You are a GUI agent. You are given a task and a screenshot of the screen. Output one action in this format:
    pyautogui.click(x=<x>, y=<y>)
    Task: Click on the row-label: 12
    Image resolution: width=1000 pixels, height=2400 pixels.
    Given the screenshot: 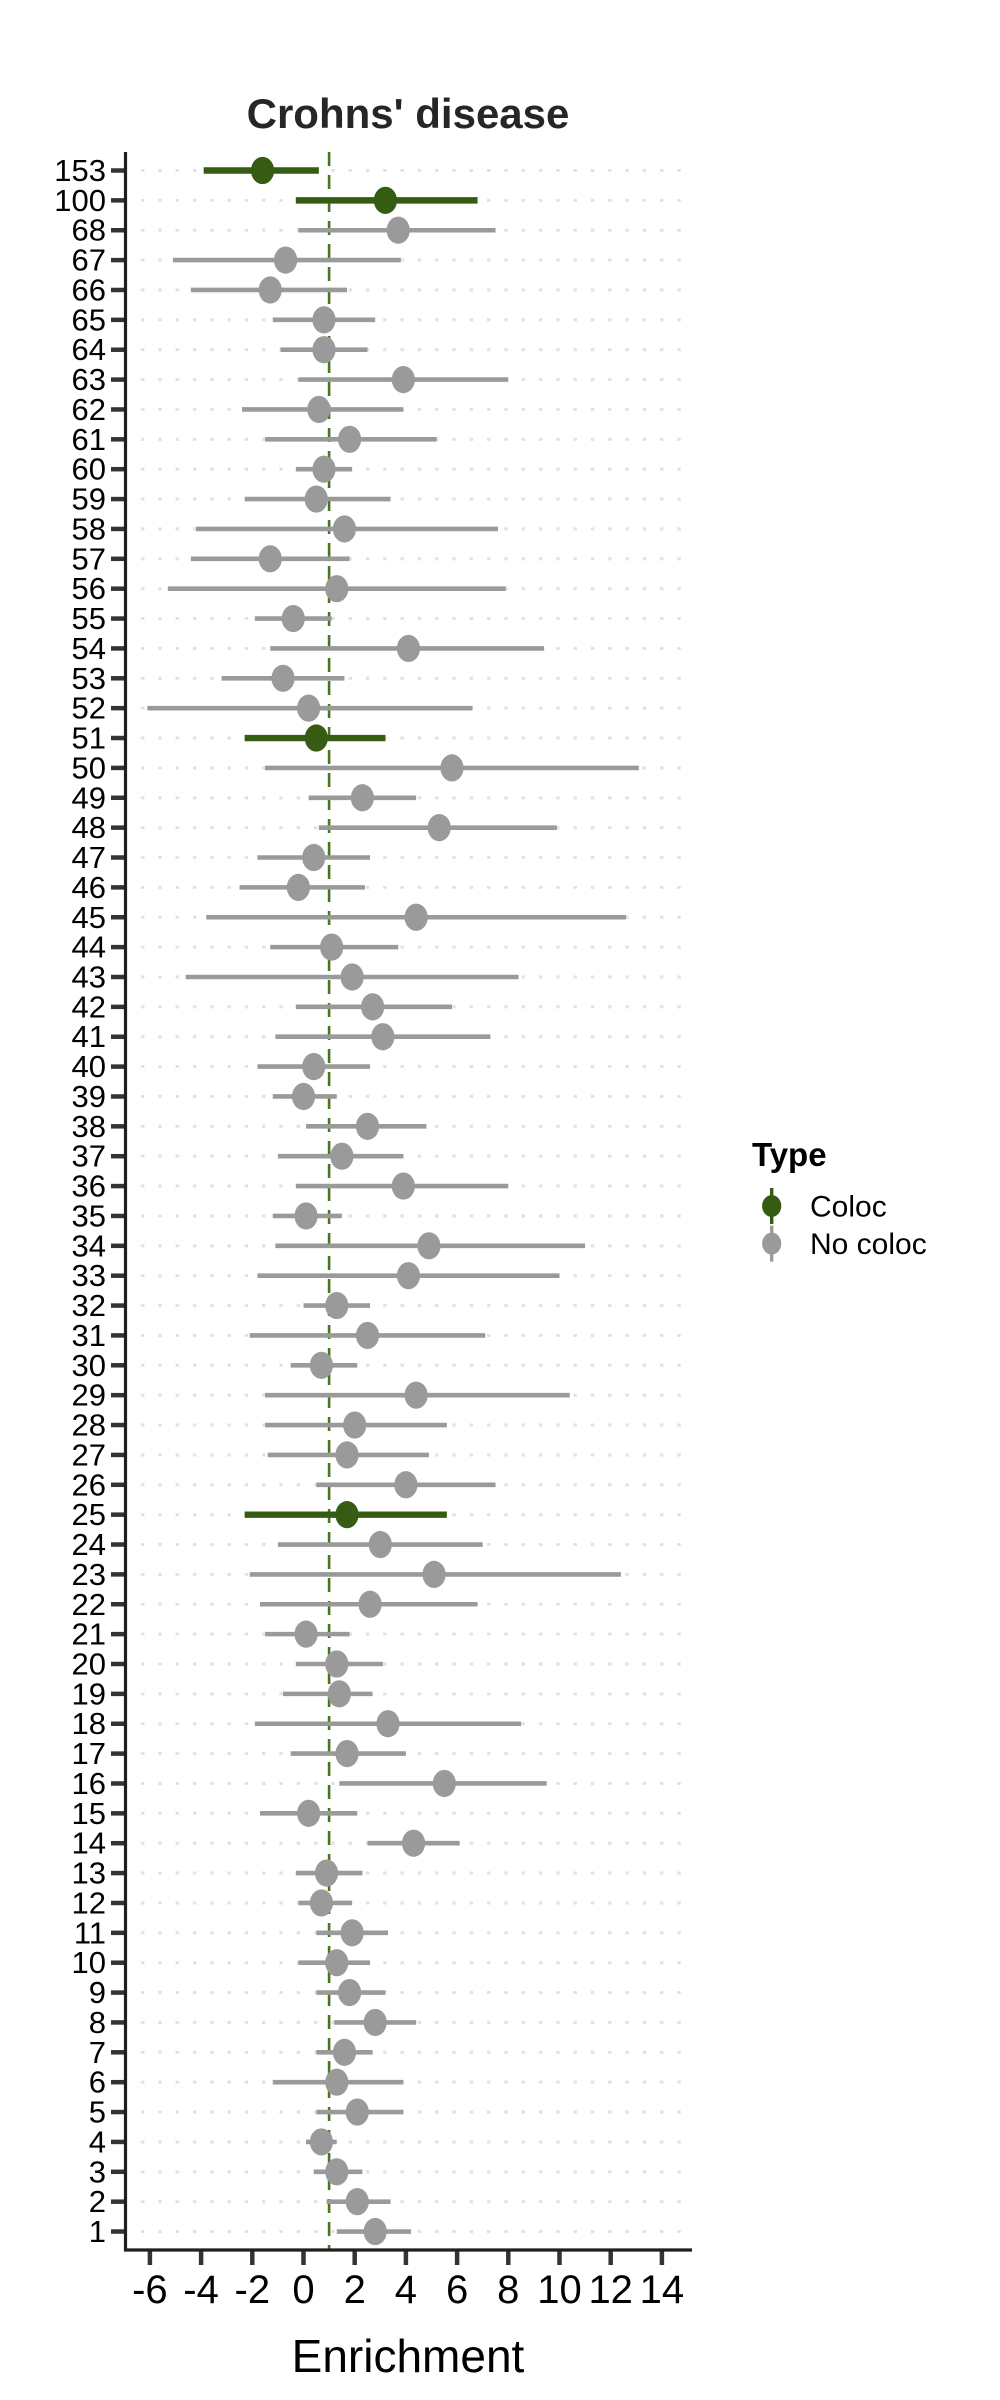 What is the action you would take?
    pyautogui.click(x=89, y=1902)
    